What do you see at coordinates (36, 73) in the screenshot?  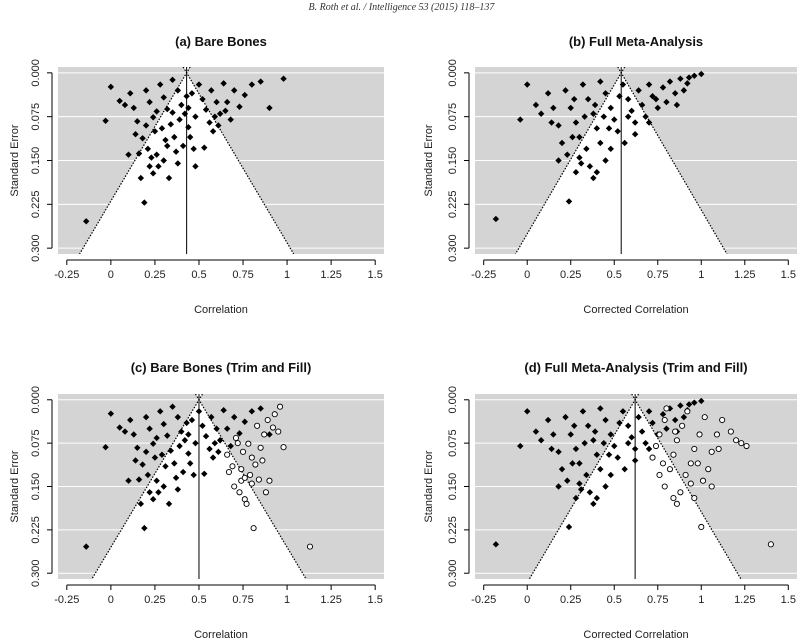 I see `y-tick-label: 0.000` at bounding box center [36, 73].